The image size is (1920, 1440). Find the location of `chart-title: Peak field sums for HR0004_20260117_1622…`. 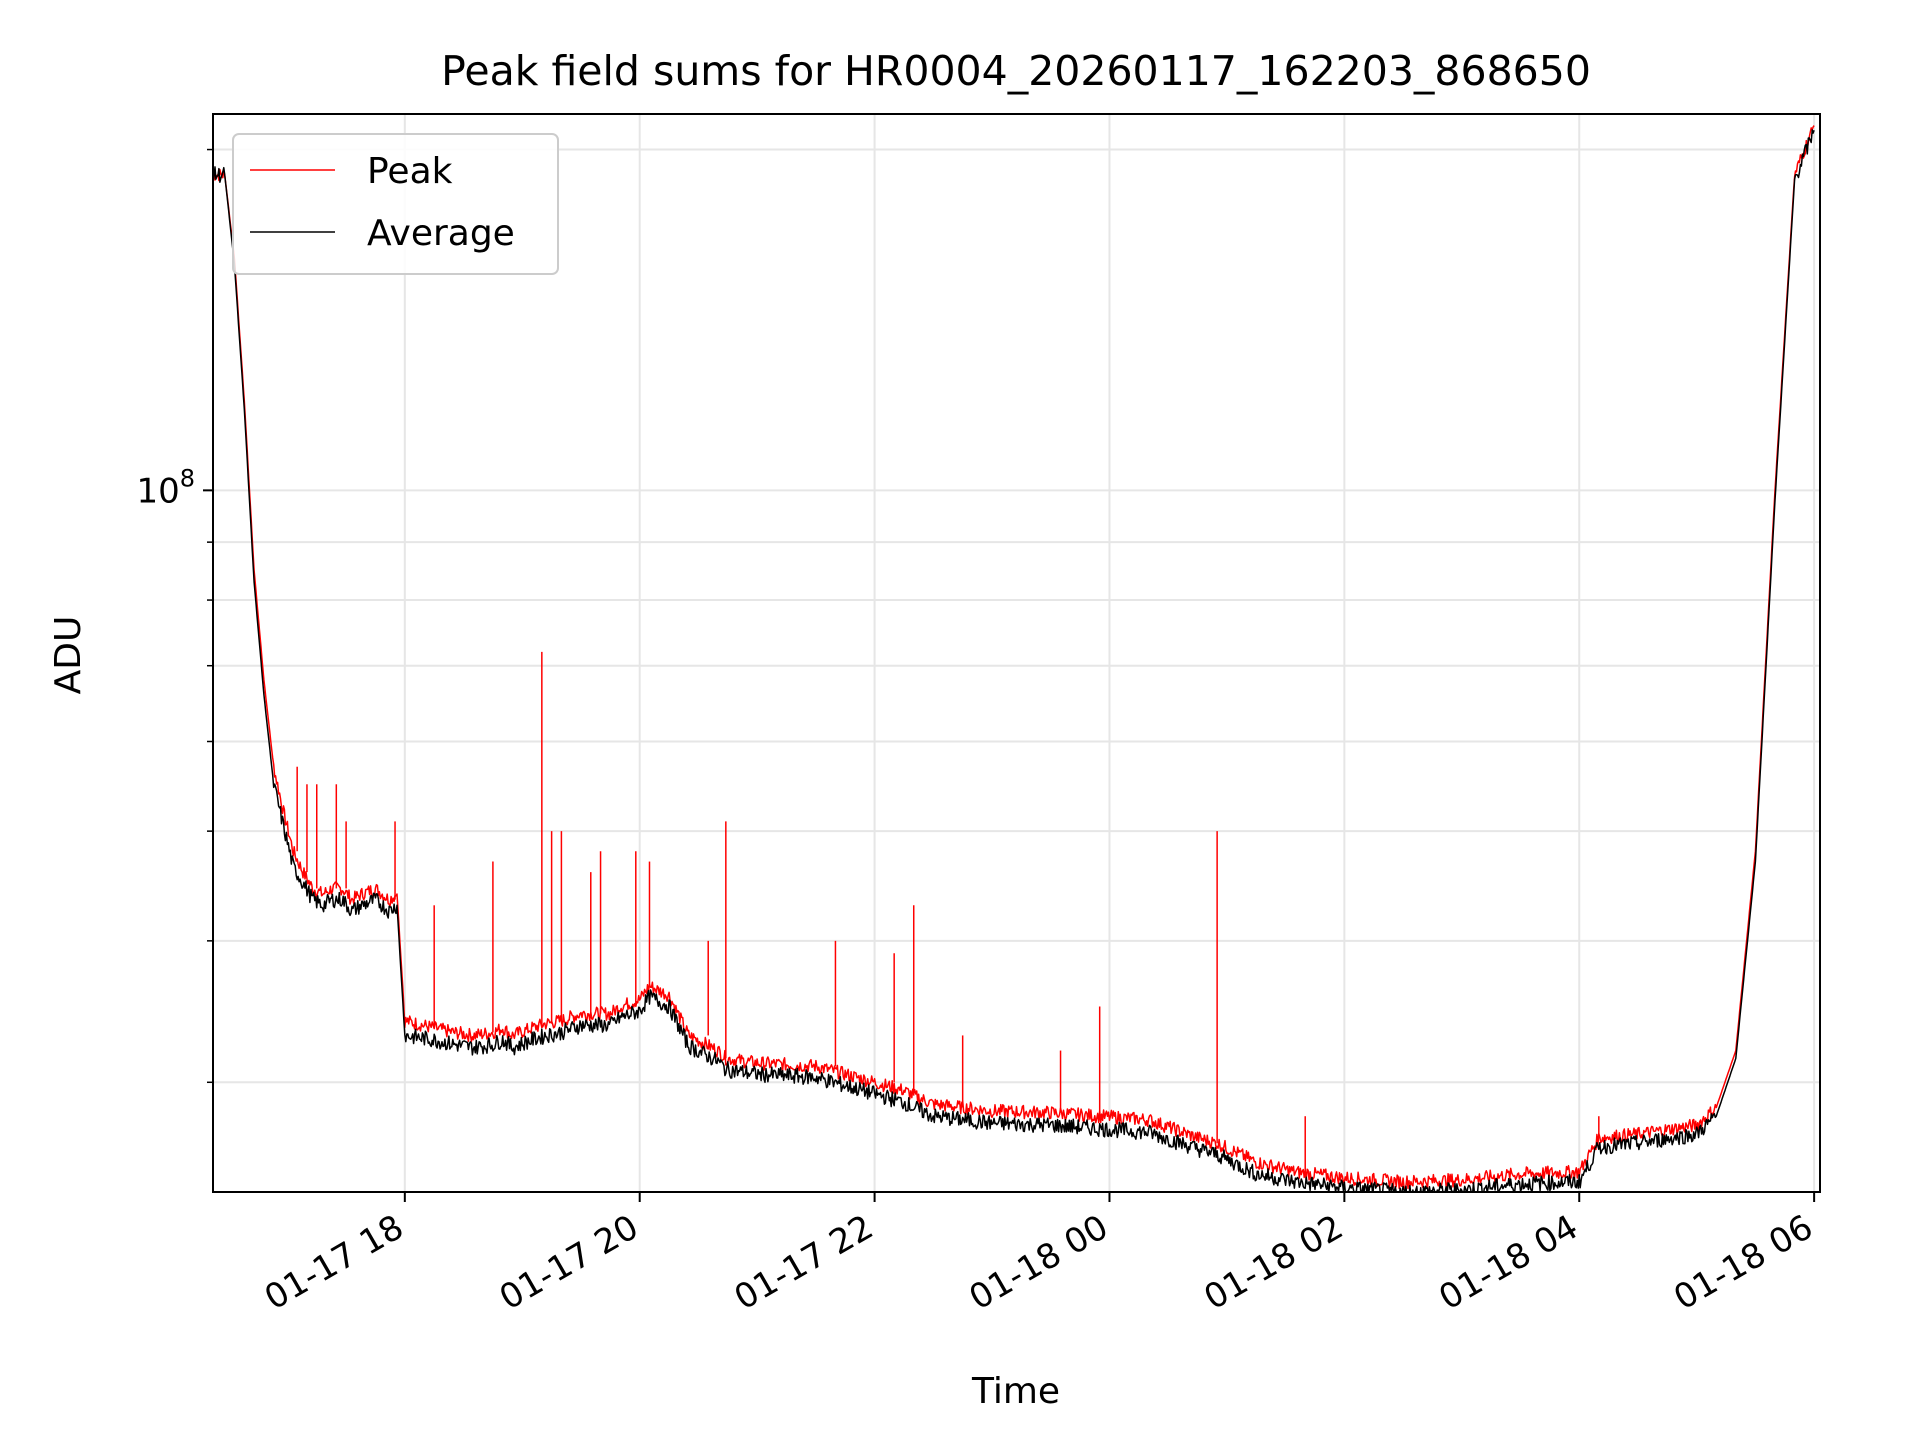

chart-title: Peak field sums for HR0004_20260117_1622… is located at coordinates (1016, 71).